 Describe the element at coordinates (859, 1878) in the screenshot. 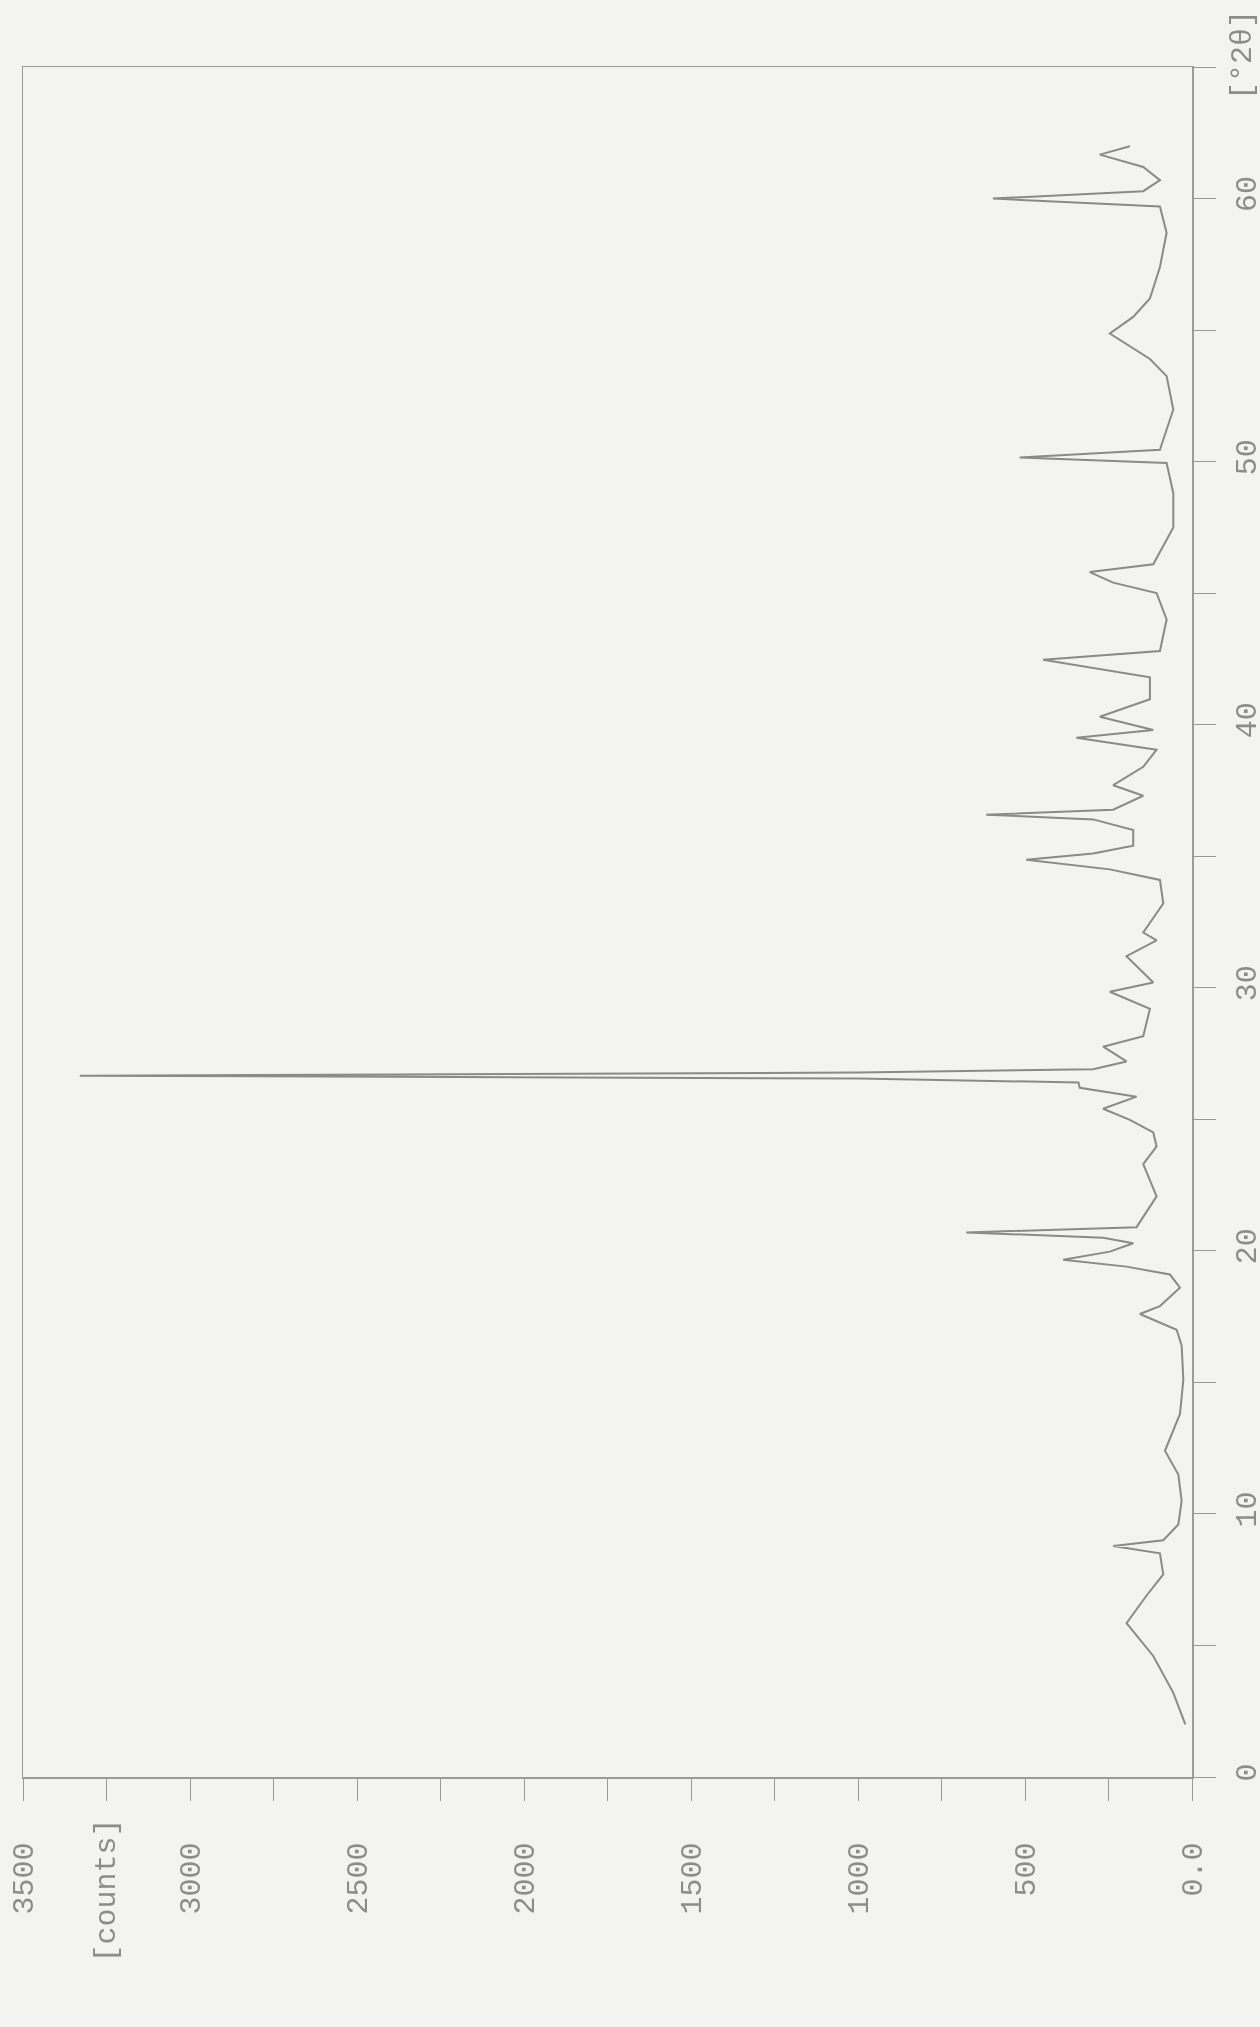

I see `x-tick-label: 1000` at that location.